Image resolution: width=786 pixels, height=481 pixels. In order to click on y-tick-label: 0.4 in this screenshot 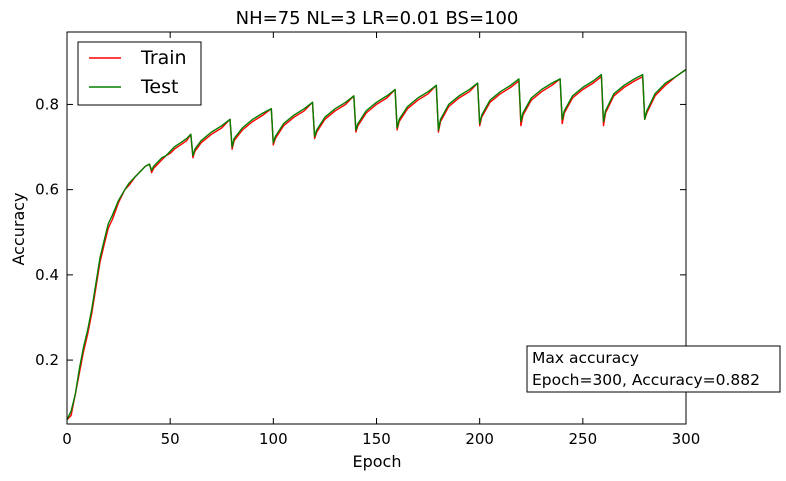, I will do `click(47, 275)`.